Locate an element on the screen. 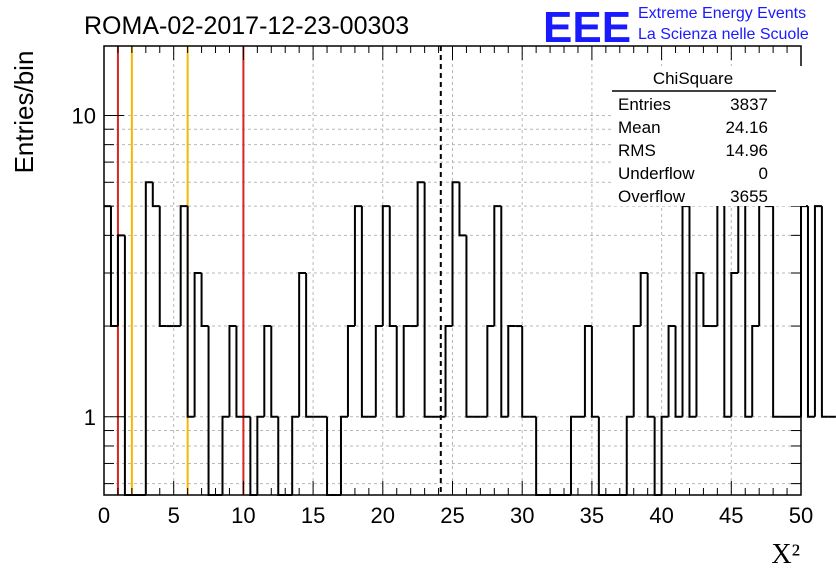 The width and height of the screenshot is (836, 572). x-tick-label: 25 is located at coordinates (452, 515).